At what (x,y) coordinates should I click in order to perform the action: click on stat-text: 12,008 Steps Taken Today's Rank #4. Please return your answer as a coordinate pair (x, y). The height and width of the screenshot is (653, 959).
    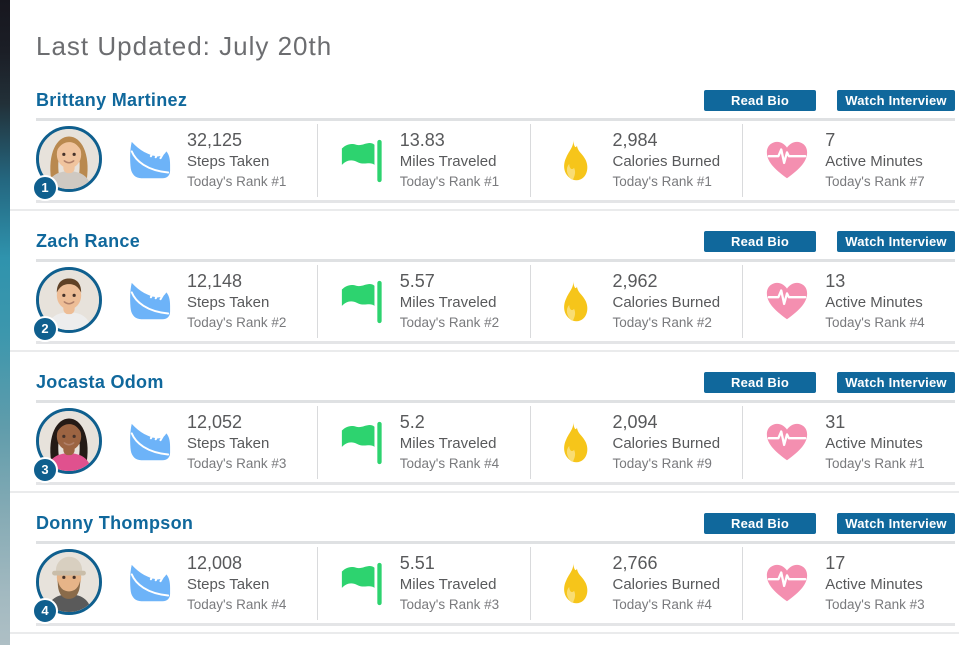
    Looking at the image, I should click on (236, 583).